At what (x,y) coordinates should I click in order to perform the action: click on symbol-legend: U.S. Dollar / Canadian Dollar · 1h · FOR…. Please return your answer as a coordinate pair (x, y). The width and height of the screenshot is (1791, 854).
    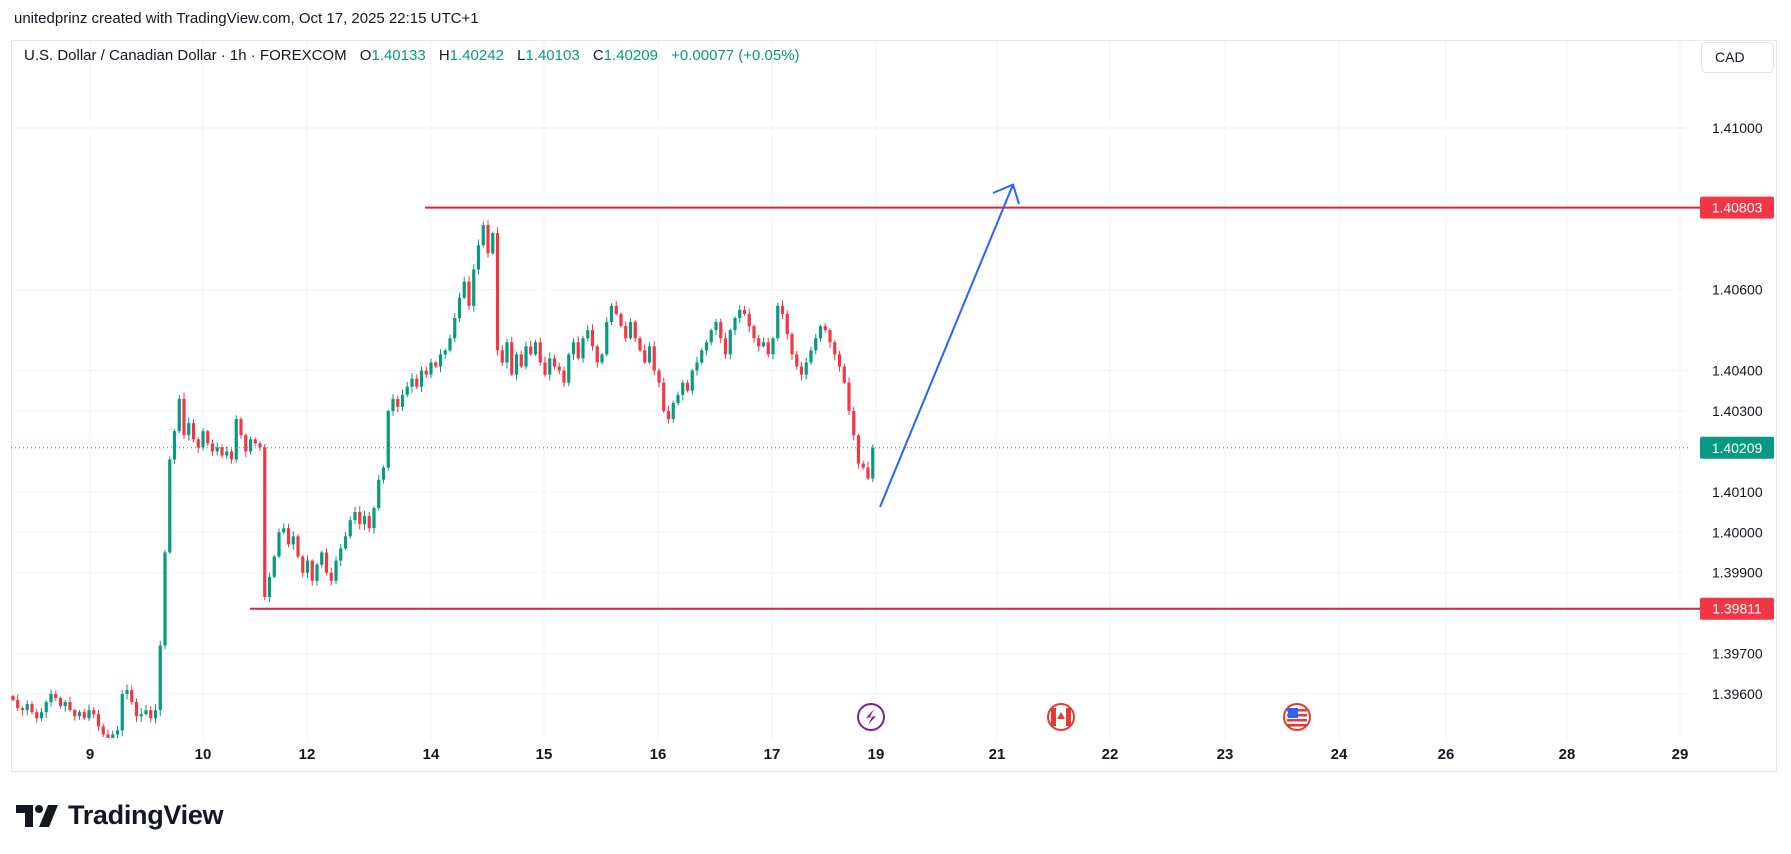
    Looking at the image, I should click on (412, 55).